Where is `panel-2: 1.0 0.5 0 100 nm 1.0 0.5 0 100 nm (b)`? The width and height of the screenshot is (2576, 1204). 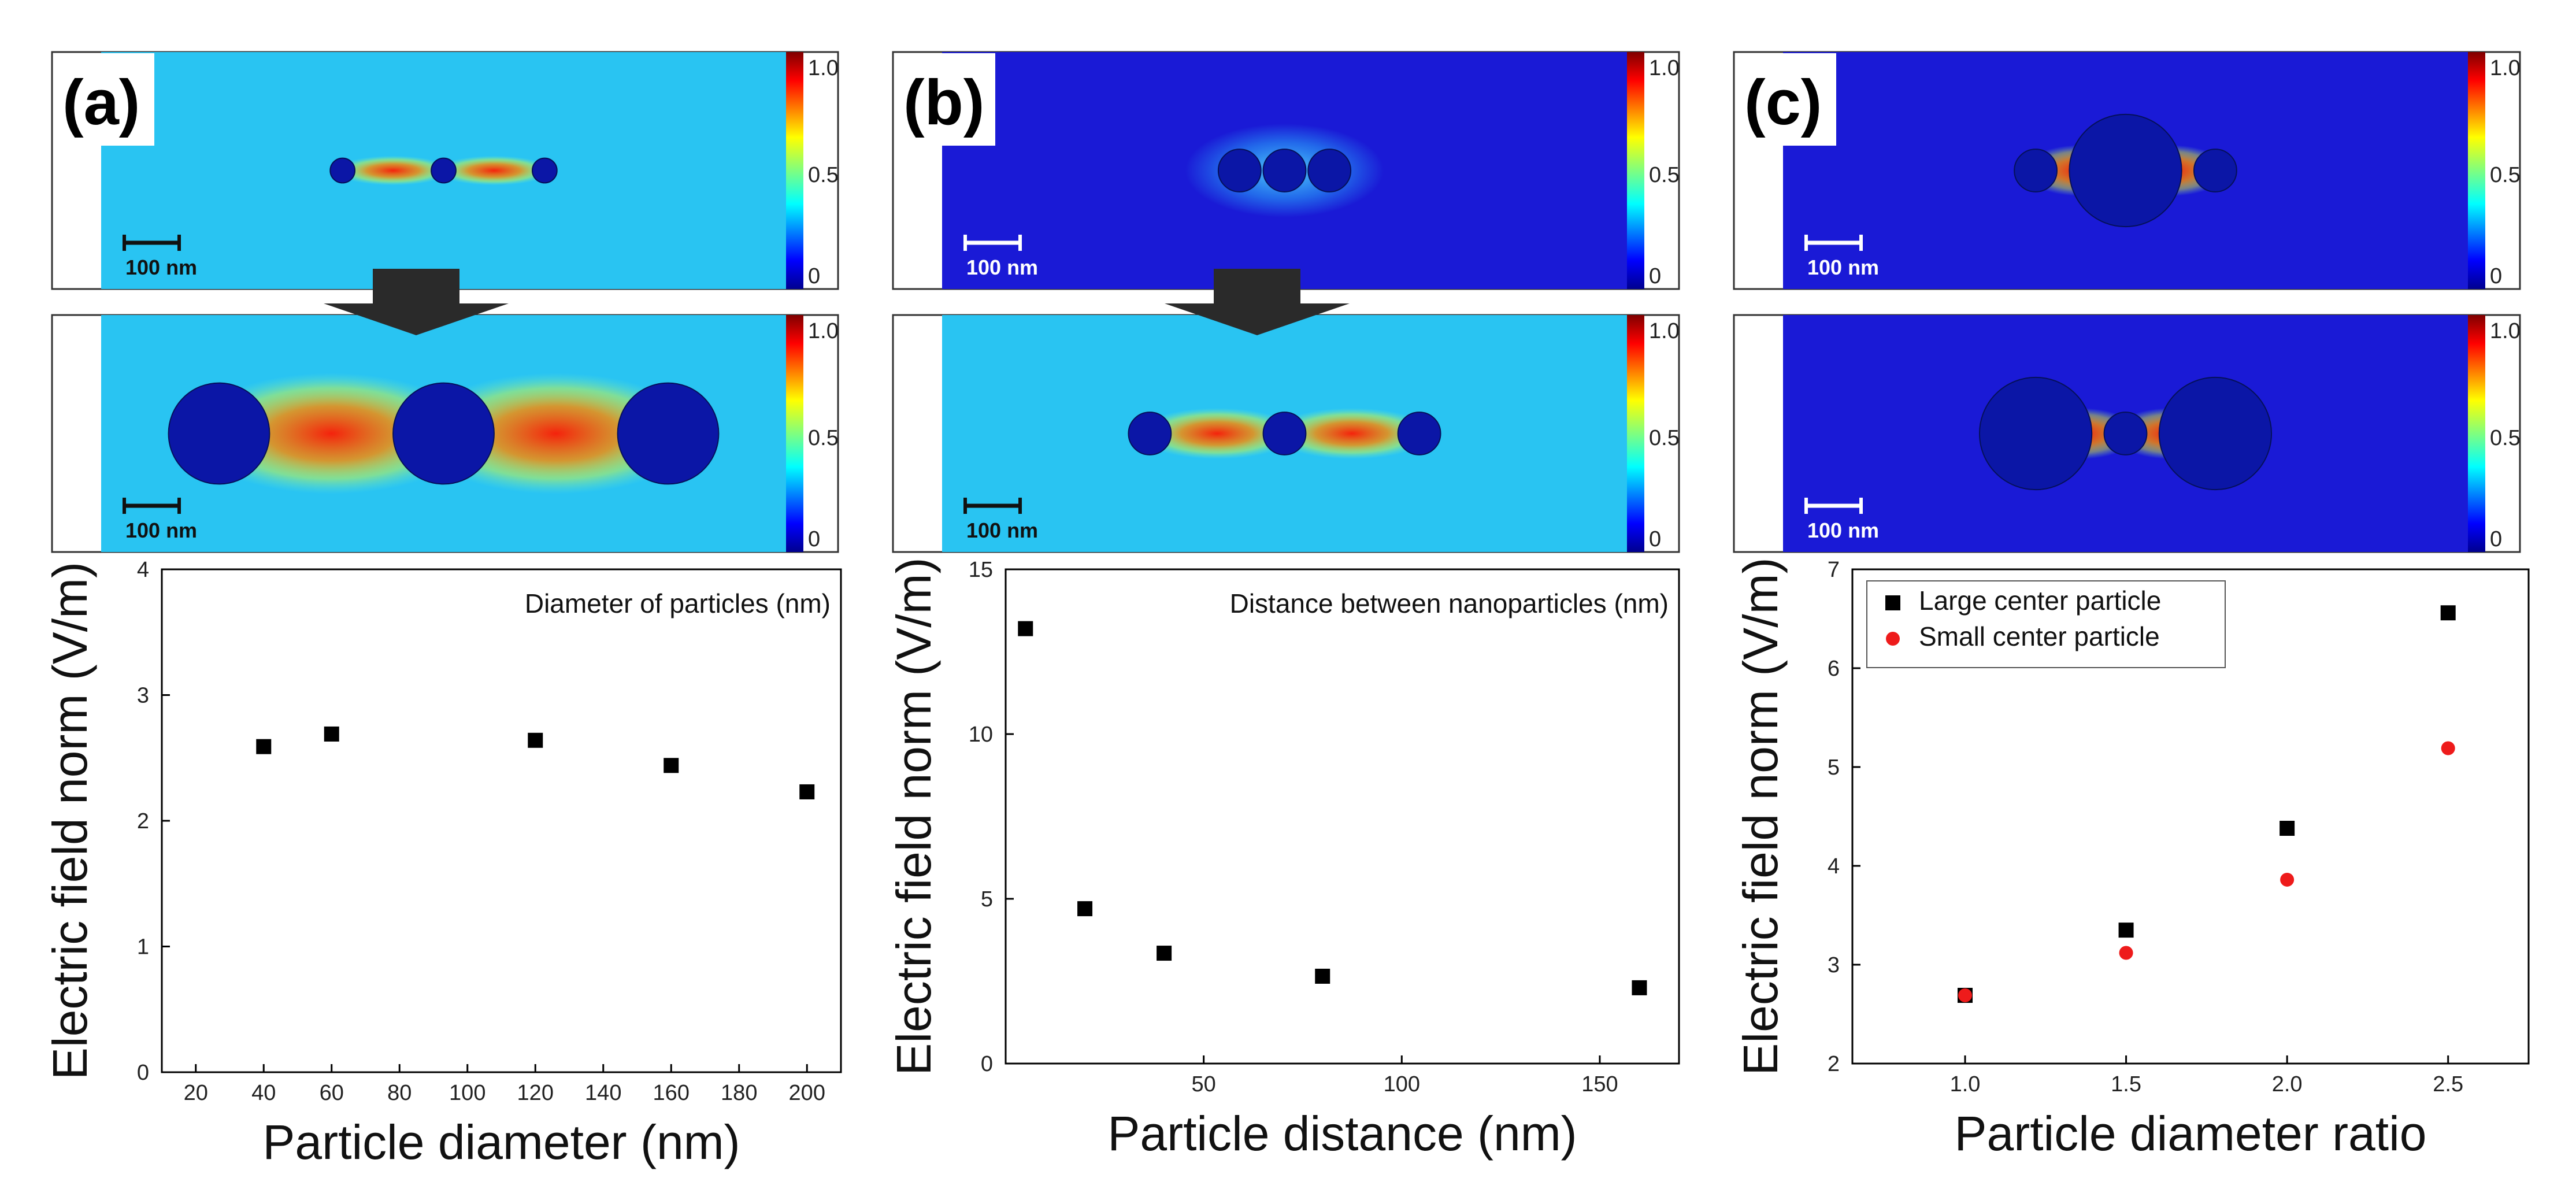 panel-2: 1.0 0.5 0 100 nm 1.0 0.5 0 100 nm (b) is located at coordinates (1286, 302).